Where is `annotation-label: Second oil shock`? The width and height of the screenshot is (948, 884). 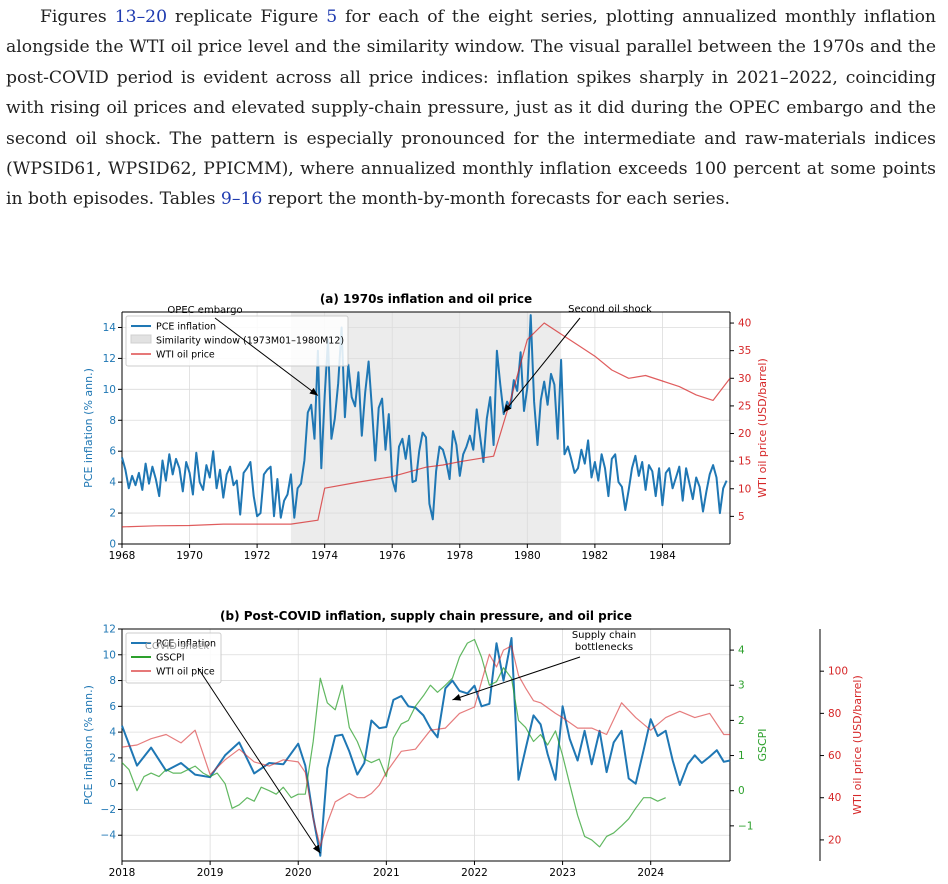
annotation-label: Second oil shock is located at coordinates (610, 309).